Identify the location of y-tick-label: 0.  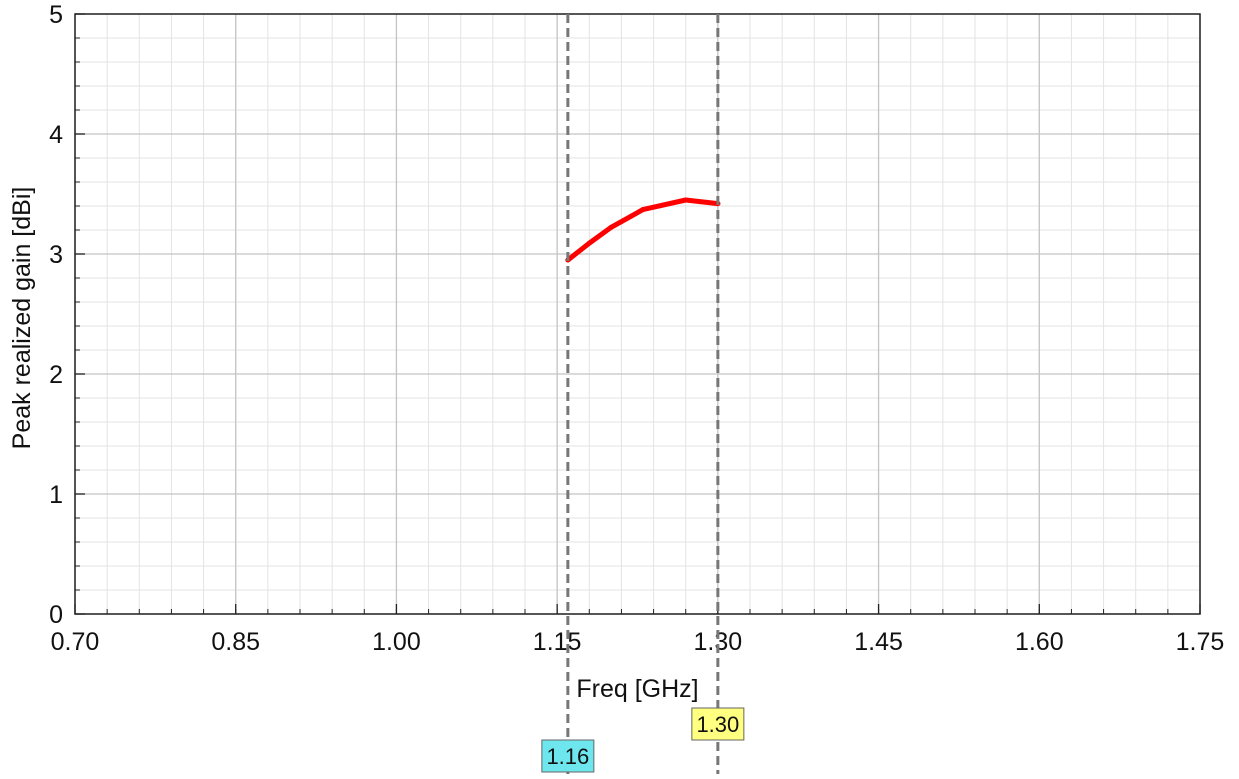
(56, 615).